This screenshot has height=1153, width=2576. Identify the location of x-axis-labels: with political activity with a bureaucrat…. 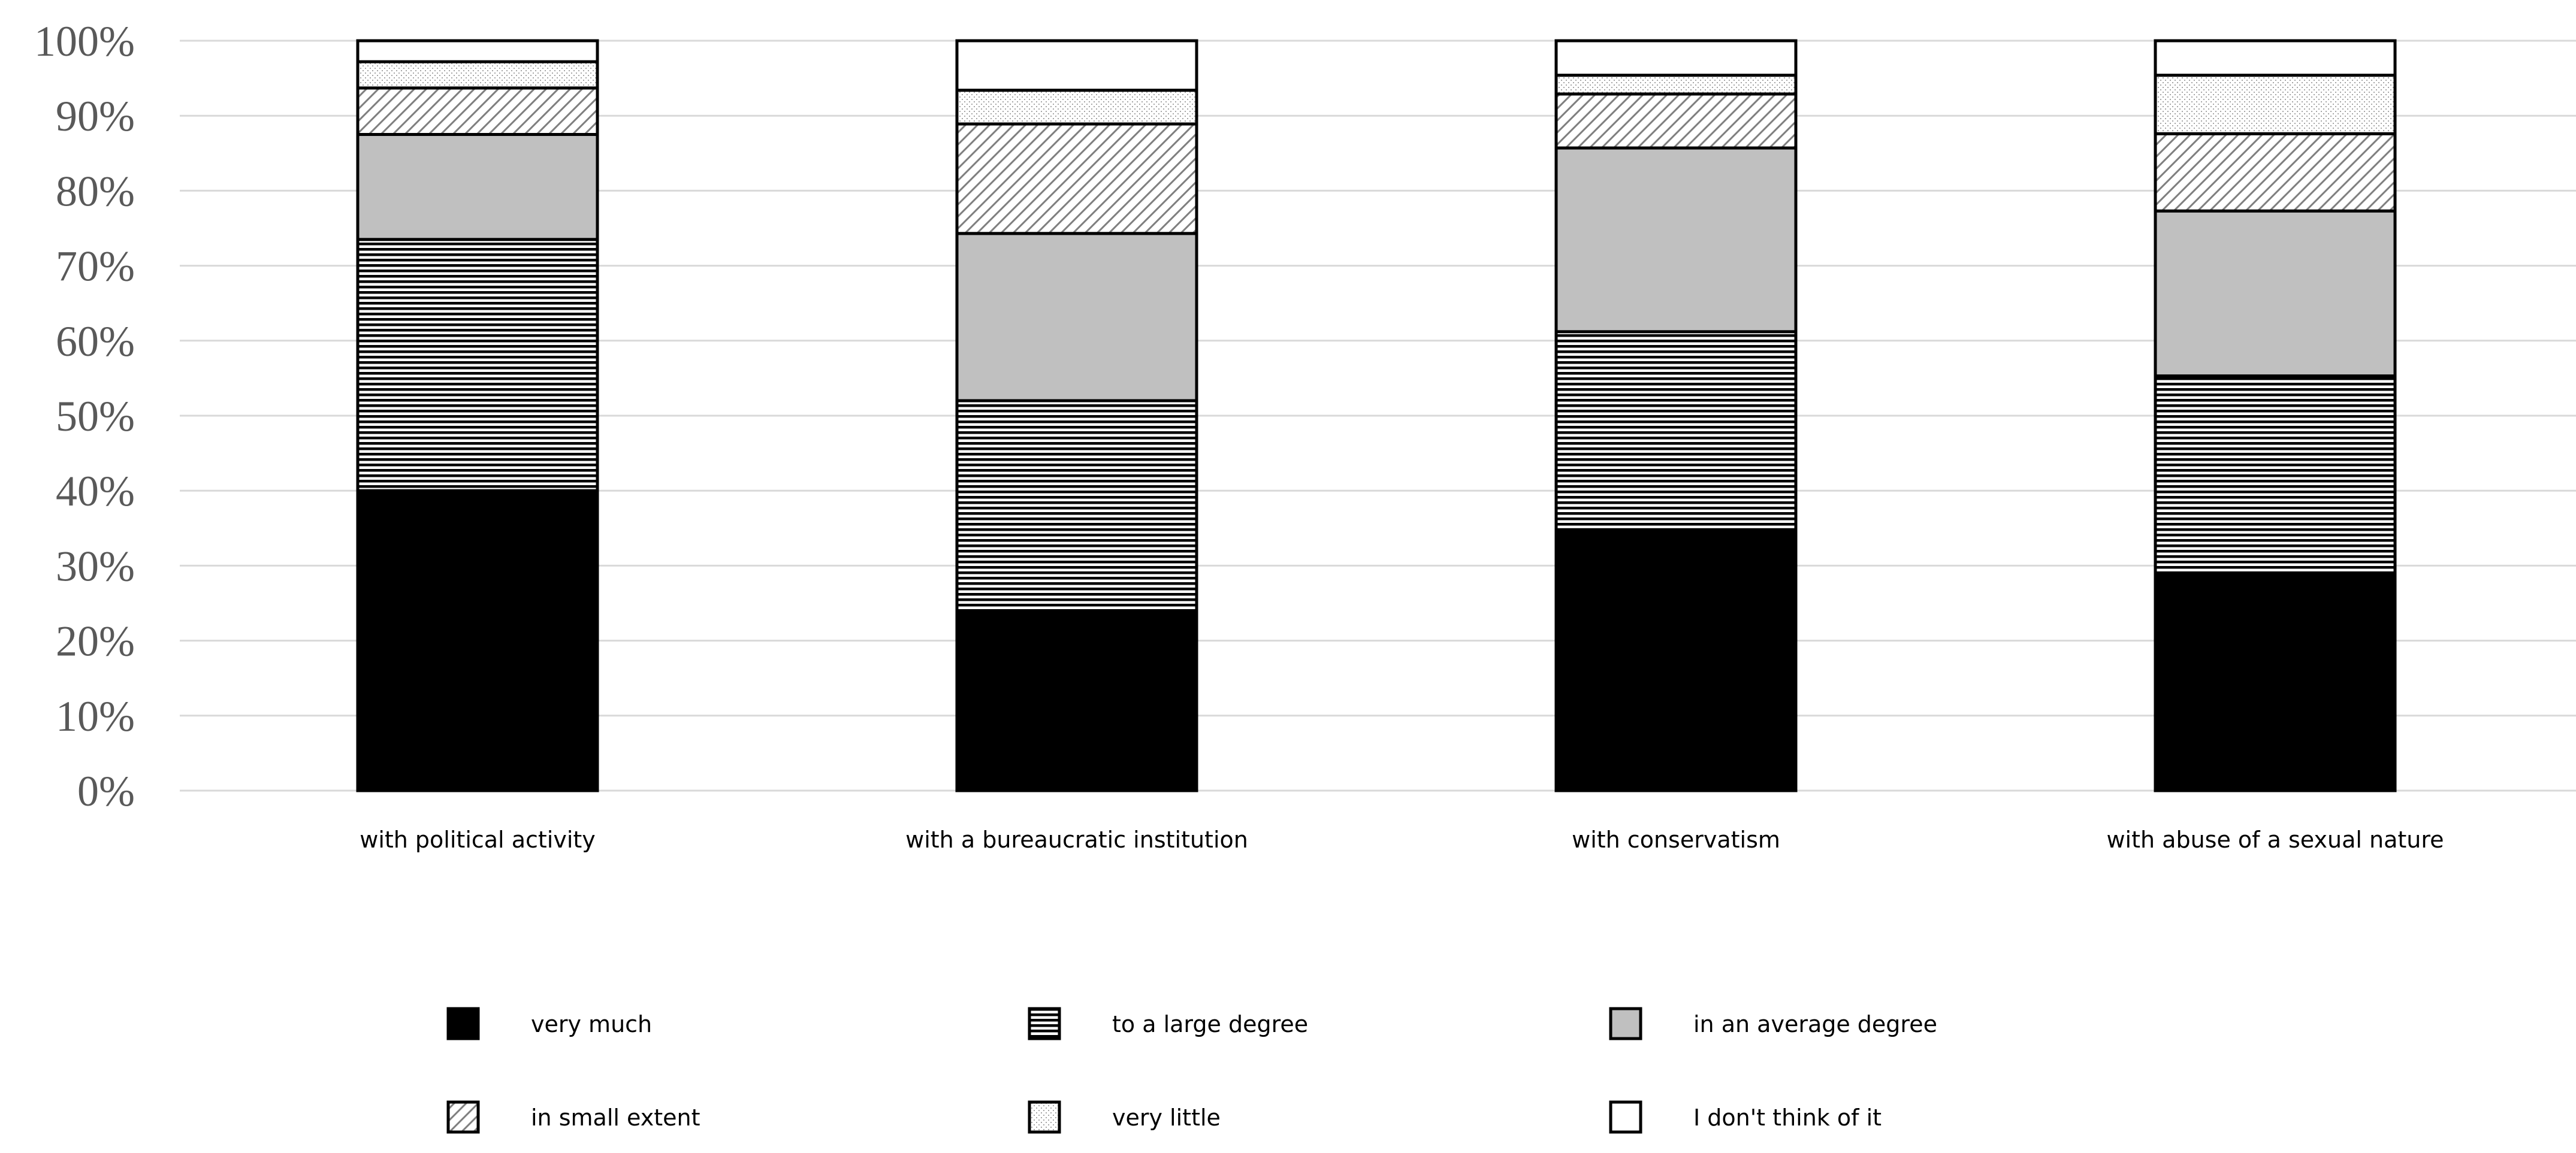
(1402, 840).